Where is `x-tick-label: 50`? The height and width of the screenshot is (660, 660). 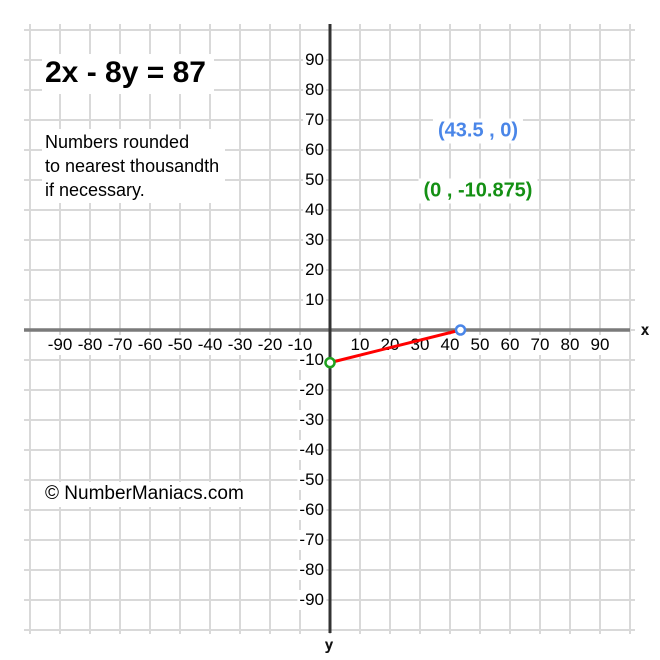 x-tick-label: 50 is located at coordinates (480, 345).